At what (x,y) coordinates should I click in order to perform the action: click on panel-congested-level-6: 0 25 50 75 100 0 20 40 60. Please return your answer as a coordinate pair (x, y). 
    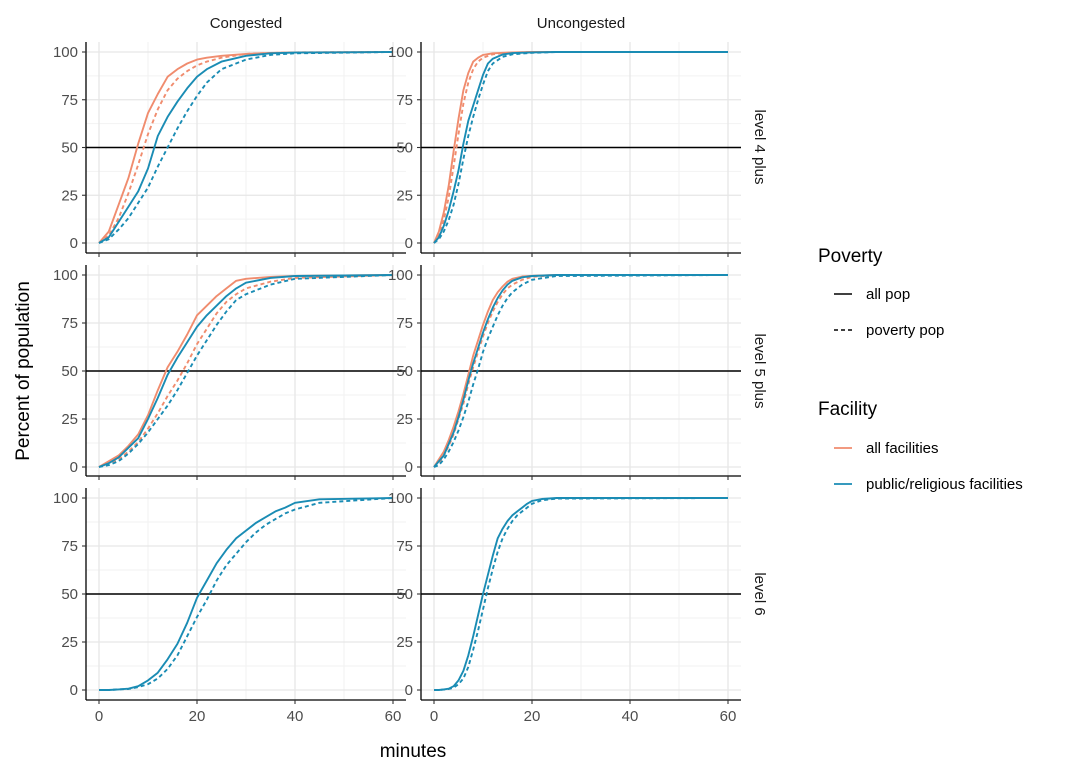
    Looking at the image, I should click on (229, 606).